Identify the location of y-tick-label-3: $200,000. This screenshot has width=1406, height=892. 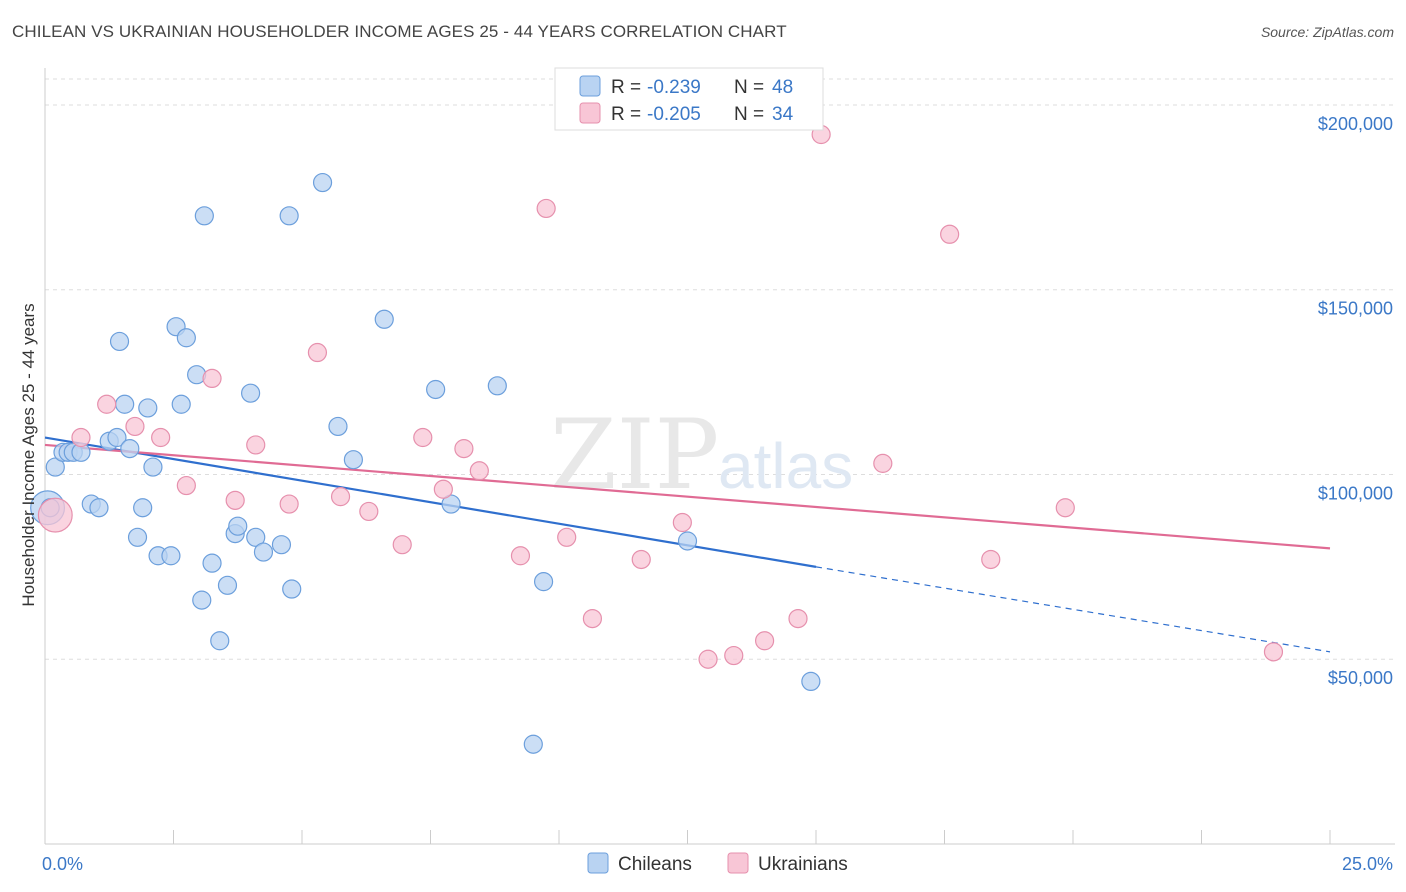
(1355, 124).